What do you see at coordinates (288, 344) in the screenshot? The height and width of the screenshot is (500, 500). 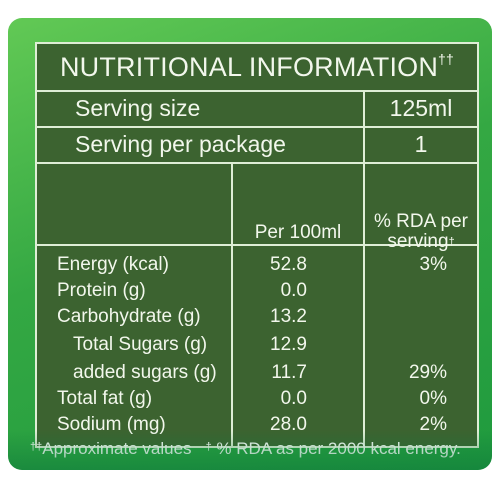 I see `nutrient-value: 12.9` at bounding box center [288, 344].